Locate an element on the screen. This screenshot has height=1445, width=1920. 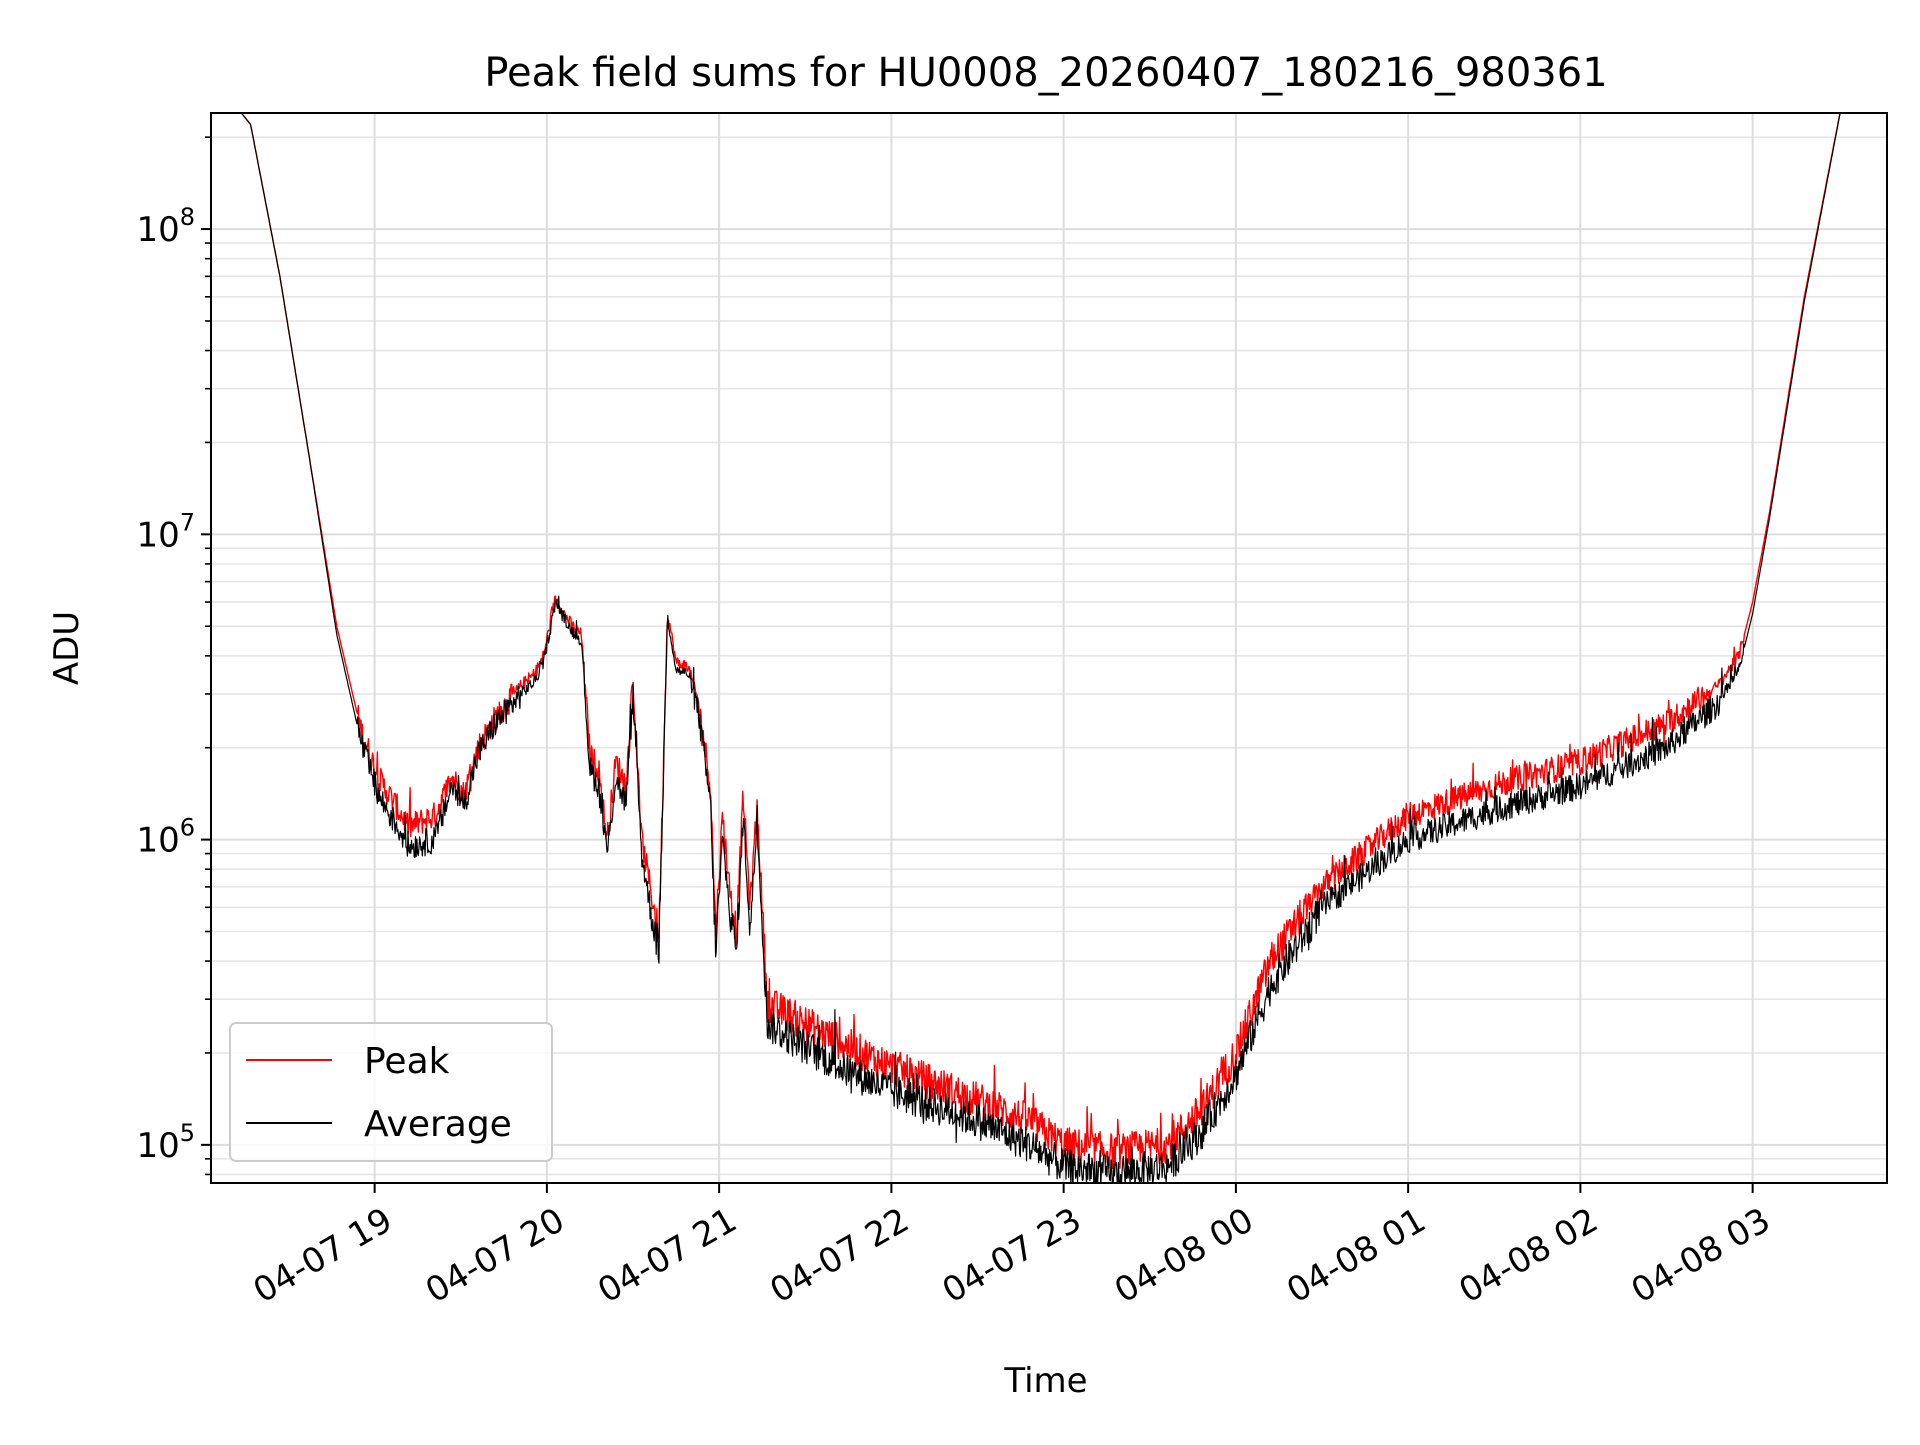
legend: Peak Average is located at coordinates (391, 1092).